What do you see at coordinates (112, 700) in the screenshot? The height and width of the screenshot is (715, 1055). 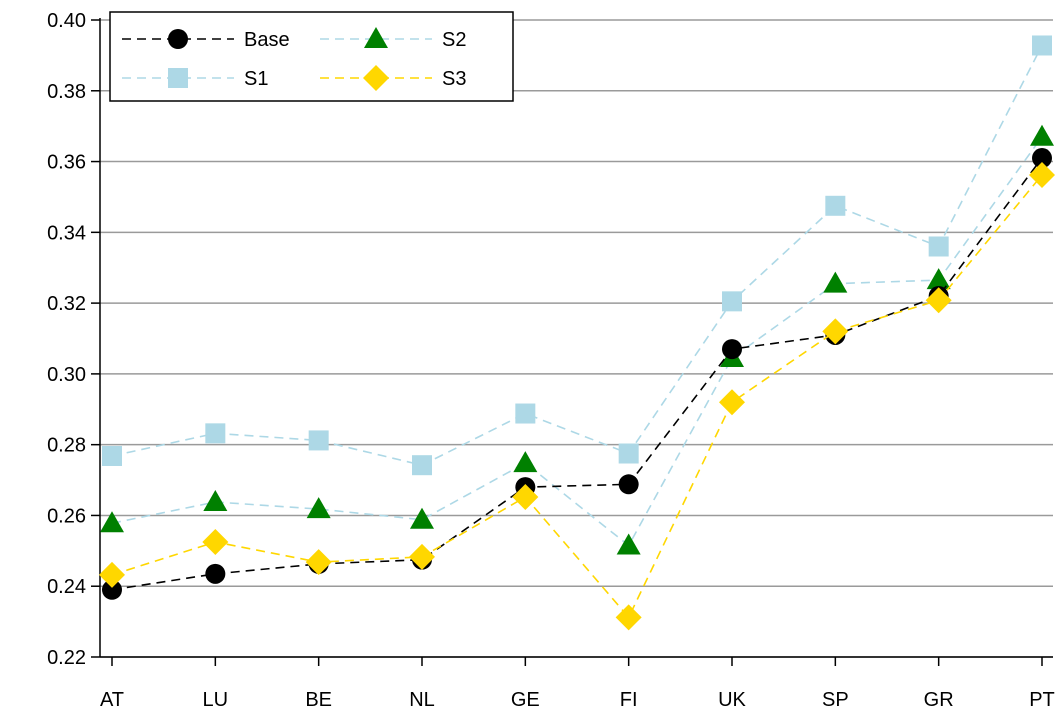 I see `x-tick-label: AT` at bounding box center [112, 700].